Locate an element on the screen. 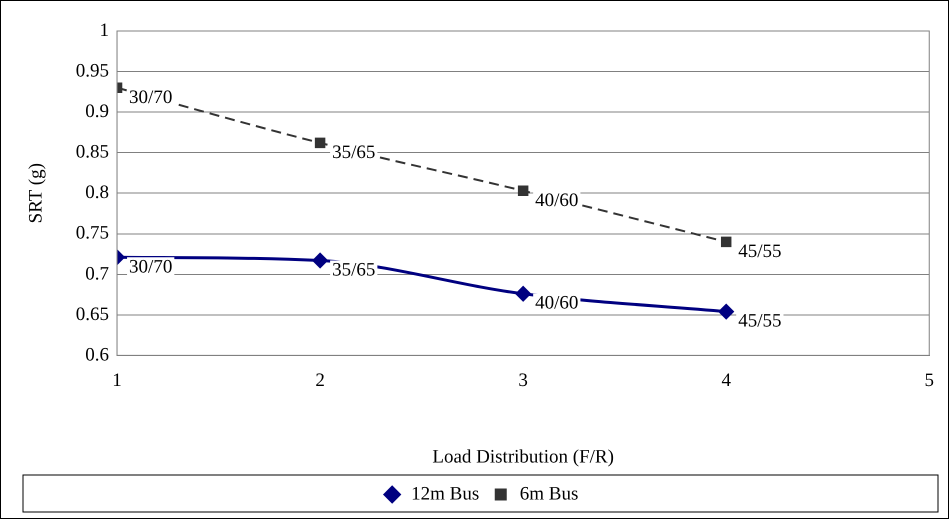 The image size is (949, 519). y-tick-label: 0.6 is located at coordinates (97, 355).